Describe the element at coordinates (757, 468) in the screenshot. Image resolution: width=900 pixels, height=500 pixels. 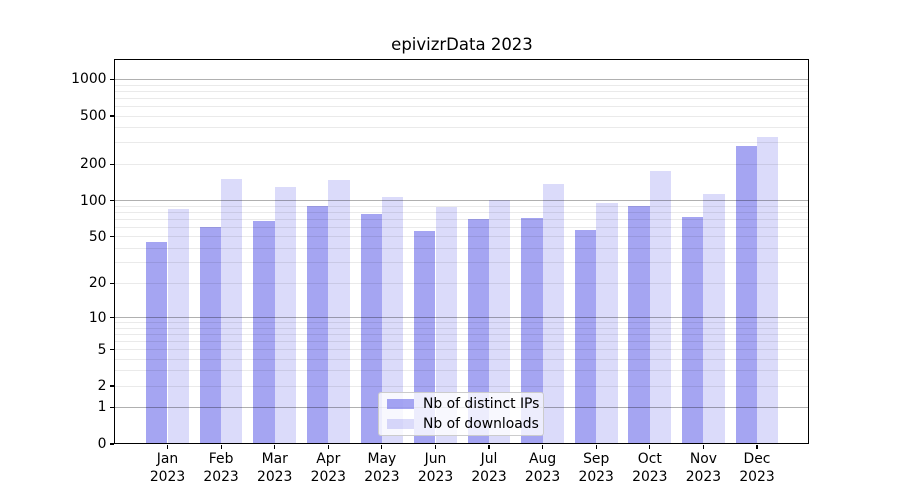
I see `x-tick-label: Dec 2023` at that location.